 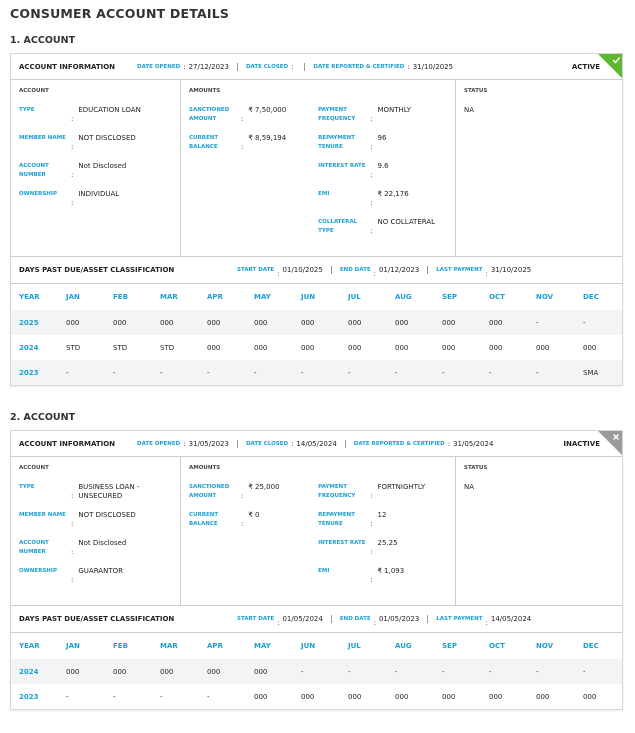 What do you see at coordinates (256, 619) in the screenshot?
I see `label: START DATE` at bounding box center [256, 619].